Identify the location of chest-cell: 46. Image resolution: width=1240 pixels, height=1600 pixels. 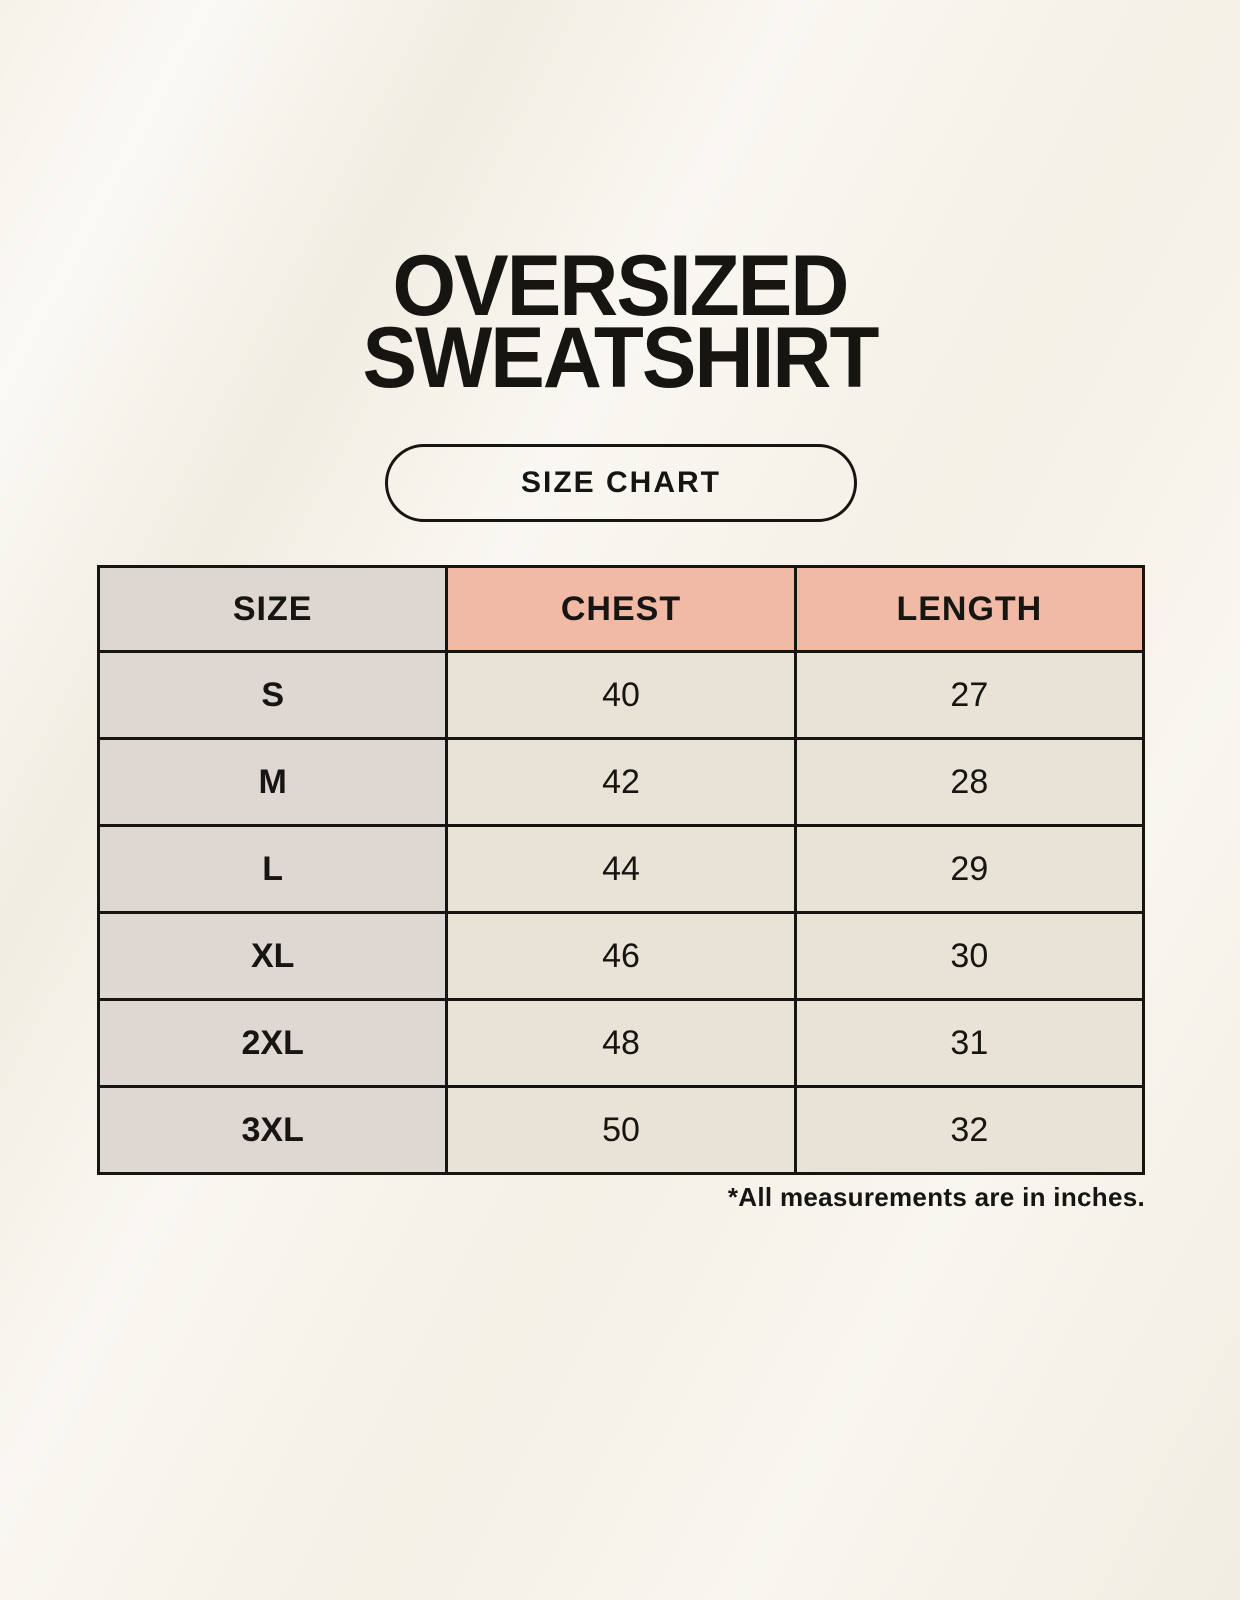
(621, 956).